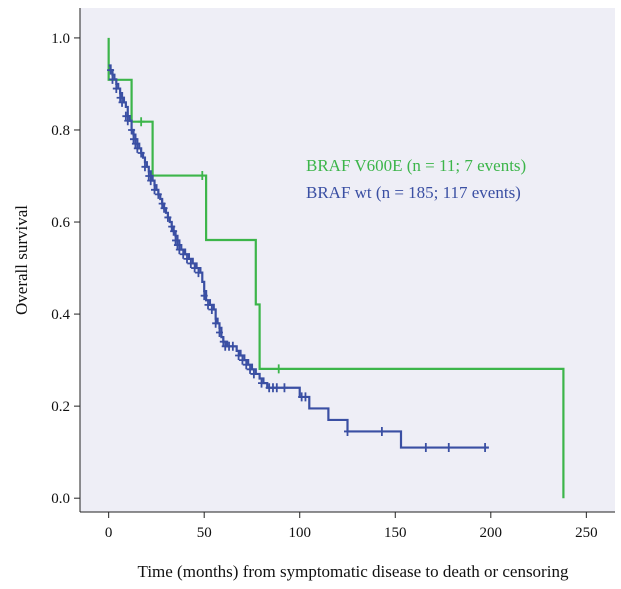  Describe the element at coordinates (60, 407) in the screenshot. I see `y-tick-label: 0.2` at that location.